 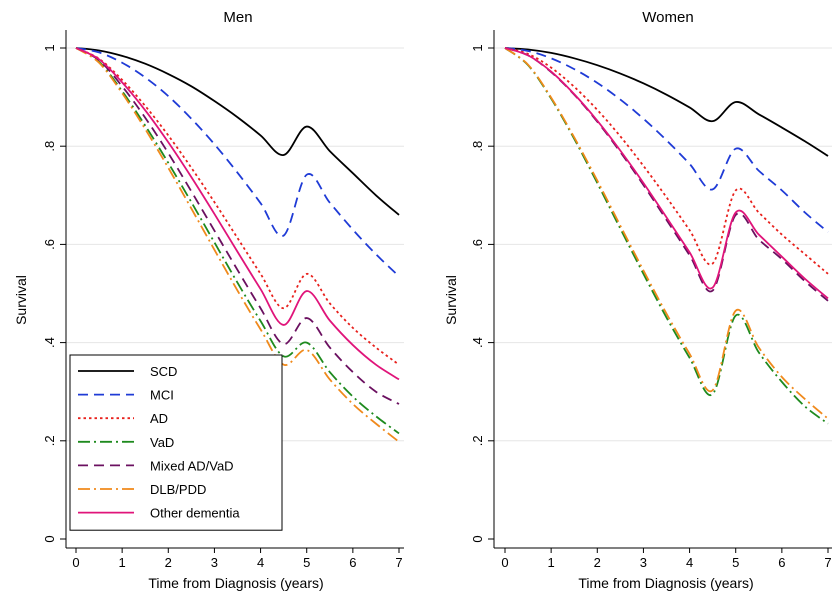 What do you see at coordinates (163, 371) in the screenshot?
I see `legend-label: SCD` at bounding box center [163, 371].